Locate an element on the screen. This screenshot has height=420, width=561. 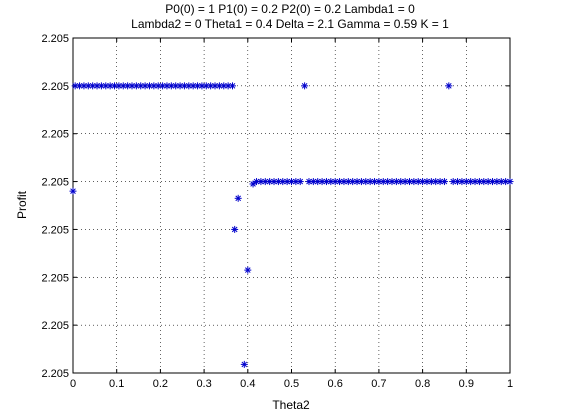
x-tick-label: 0.4 is located at coordinates (247, 384).